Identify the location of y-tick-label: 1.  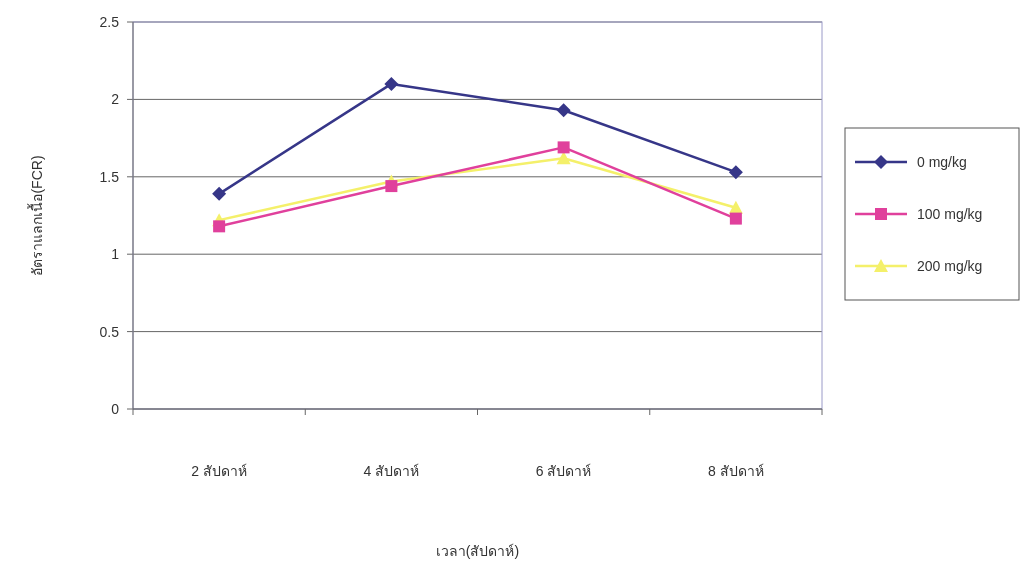
(115, 254).